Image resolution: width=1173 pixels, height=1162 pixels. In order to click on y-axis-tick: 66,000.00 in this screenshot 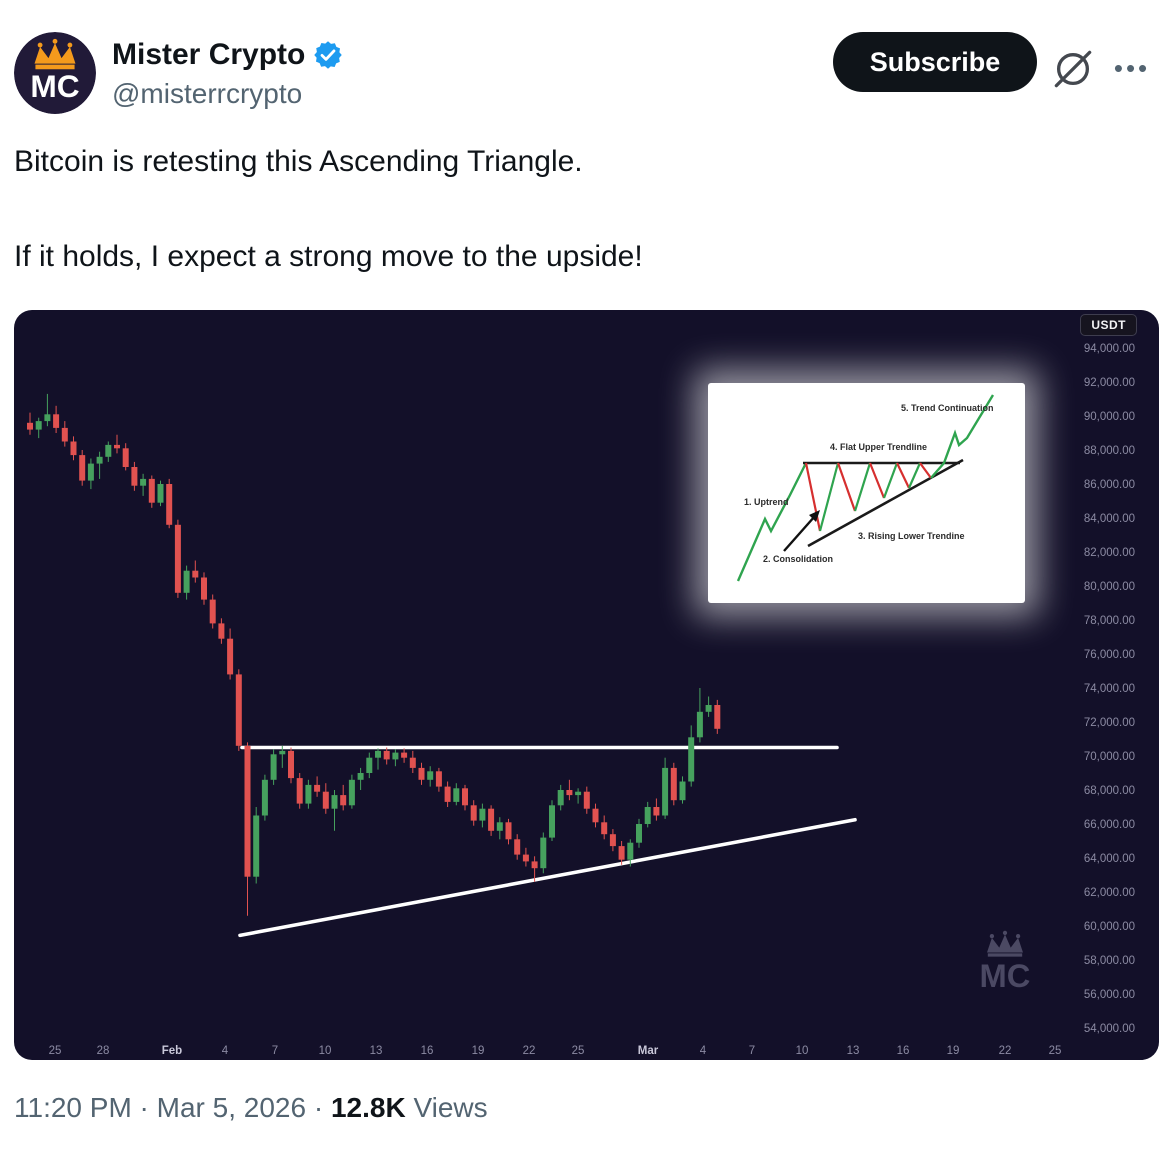, I will do `click(1109, 825)`.